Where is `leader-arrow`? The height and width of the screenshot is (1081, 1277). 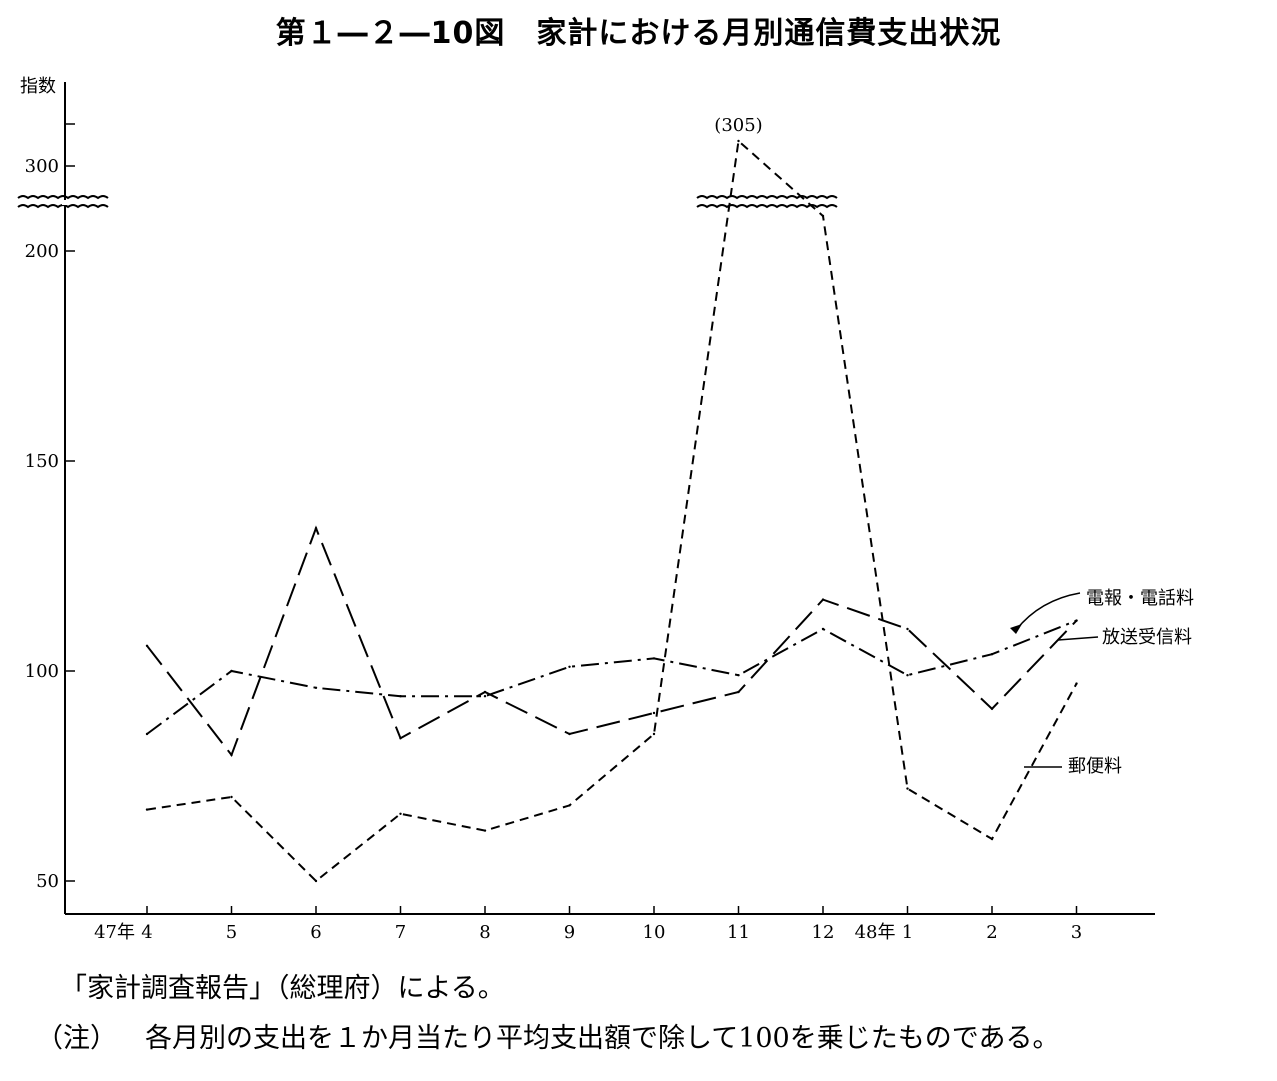
leader-arrow is located at coordinates (1016, 629).